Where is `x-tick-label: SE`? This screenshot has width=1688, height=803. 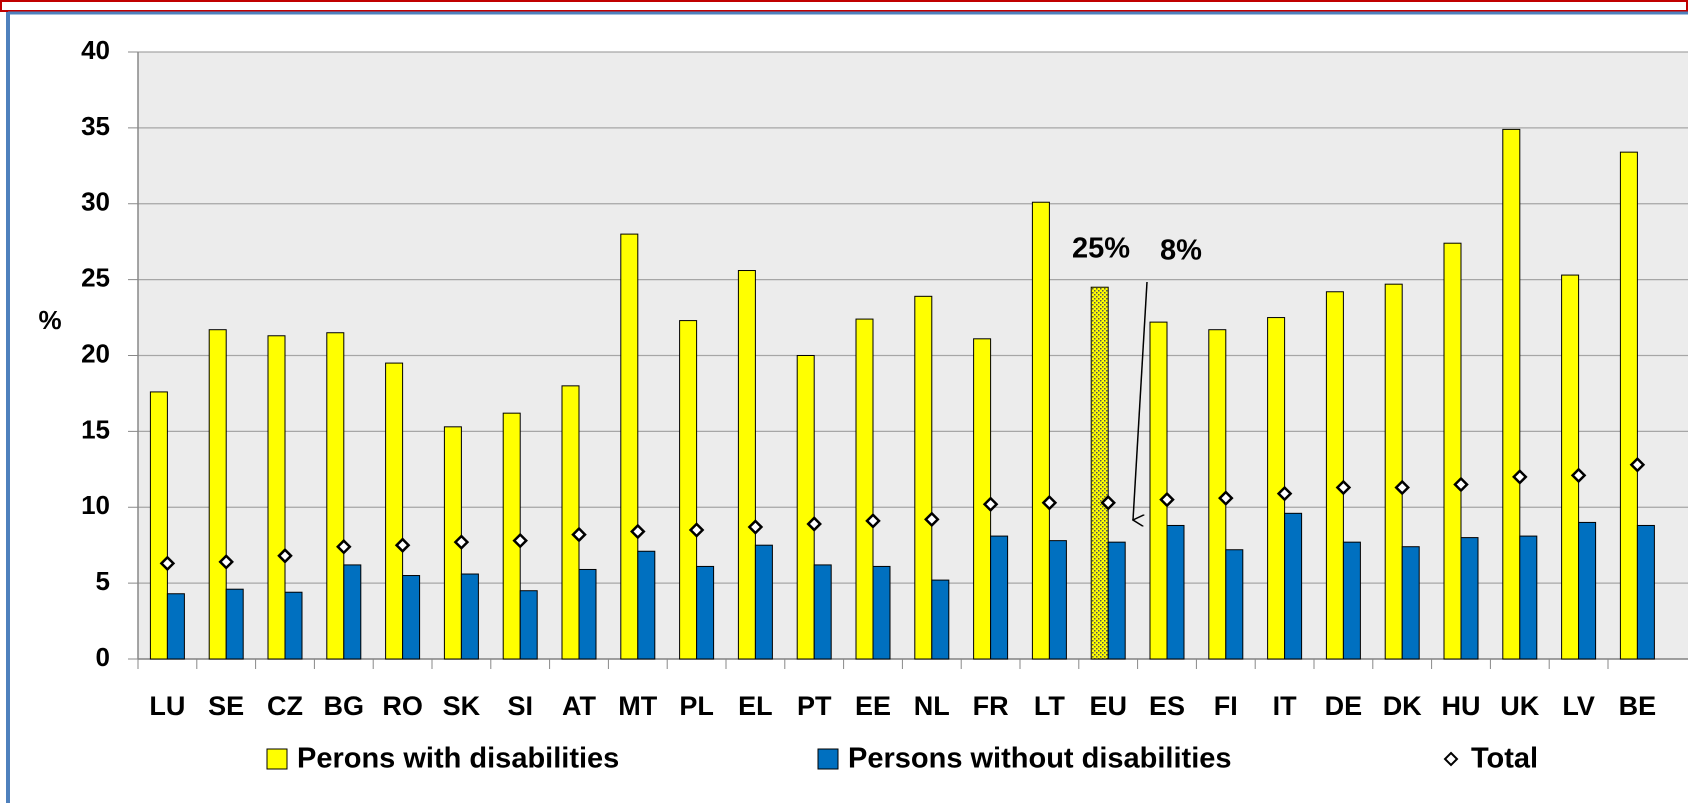
x-tick-label: SE is located at coordinates (226, 706).